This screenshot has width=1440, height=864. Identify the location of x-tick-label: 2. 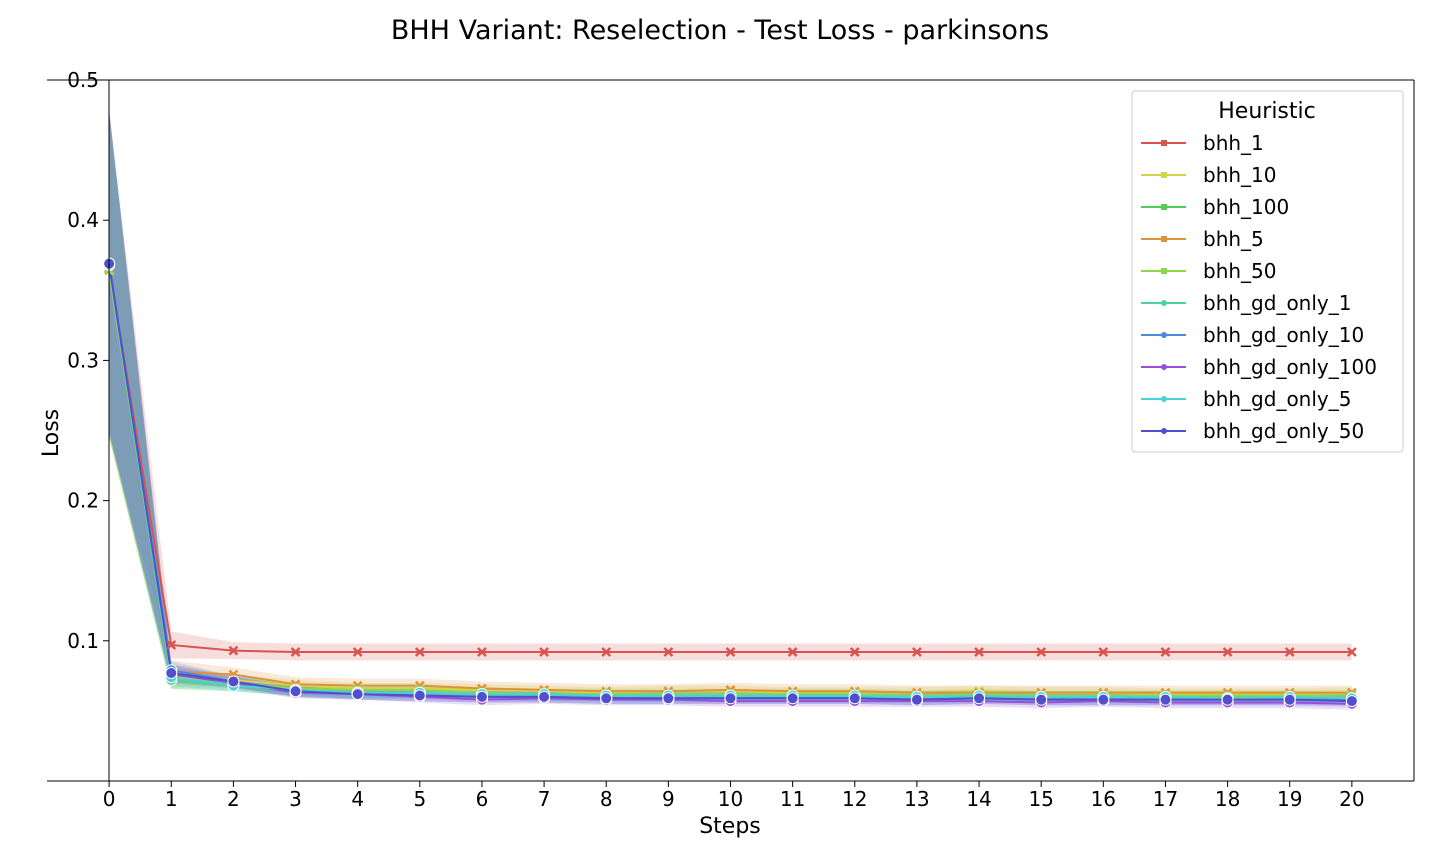
(233, 799).